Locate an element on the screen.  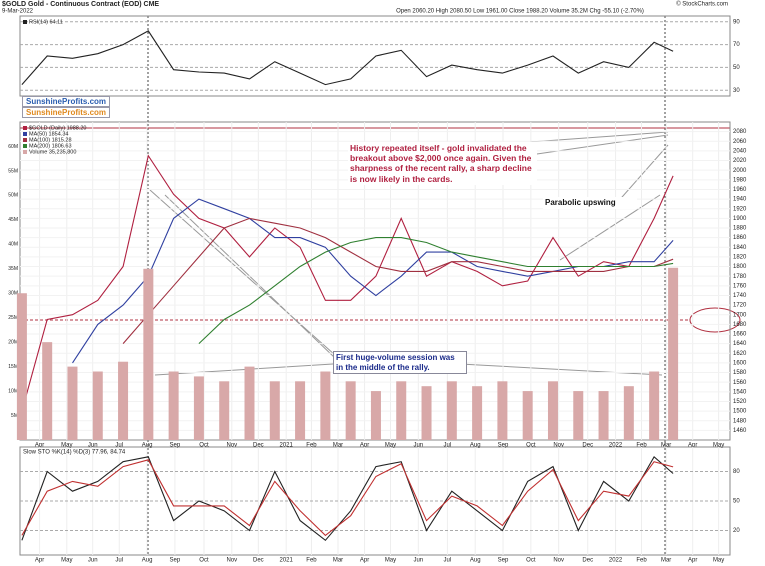
y-tick-label: 1860 is located at coordinates (740, 238).